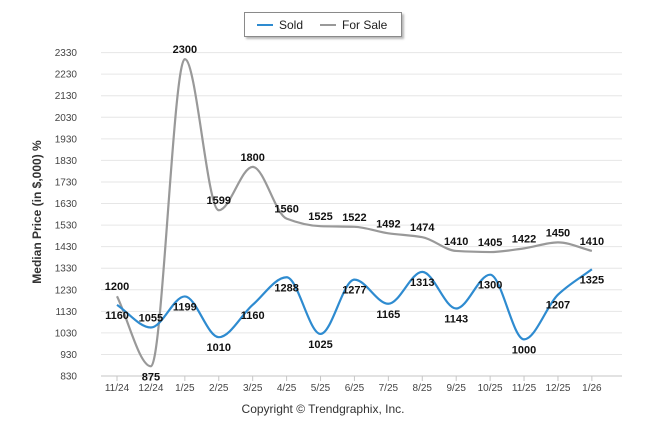  What do you see at coordinates (66, 96) in the screenshot?
I see `y-tick-label: 2130` at bounding box center [66, 96].